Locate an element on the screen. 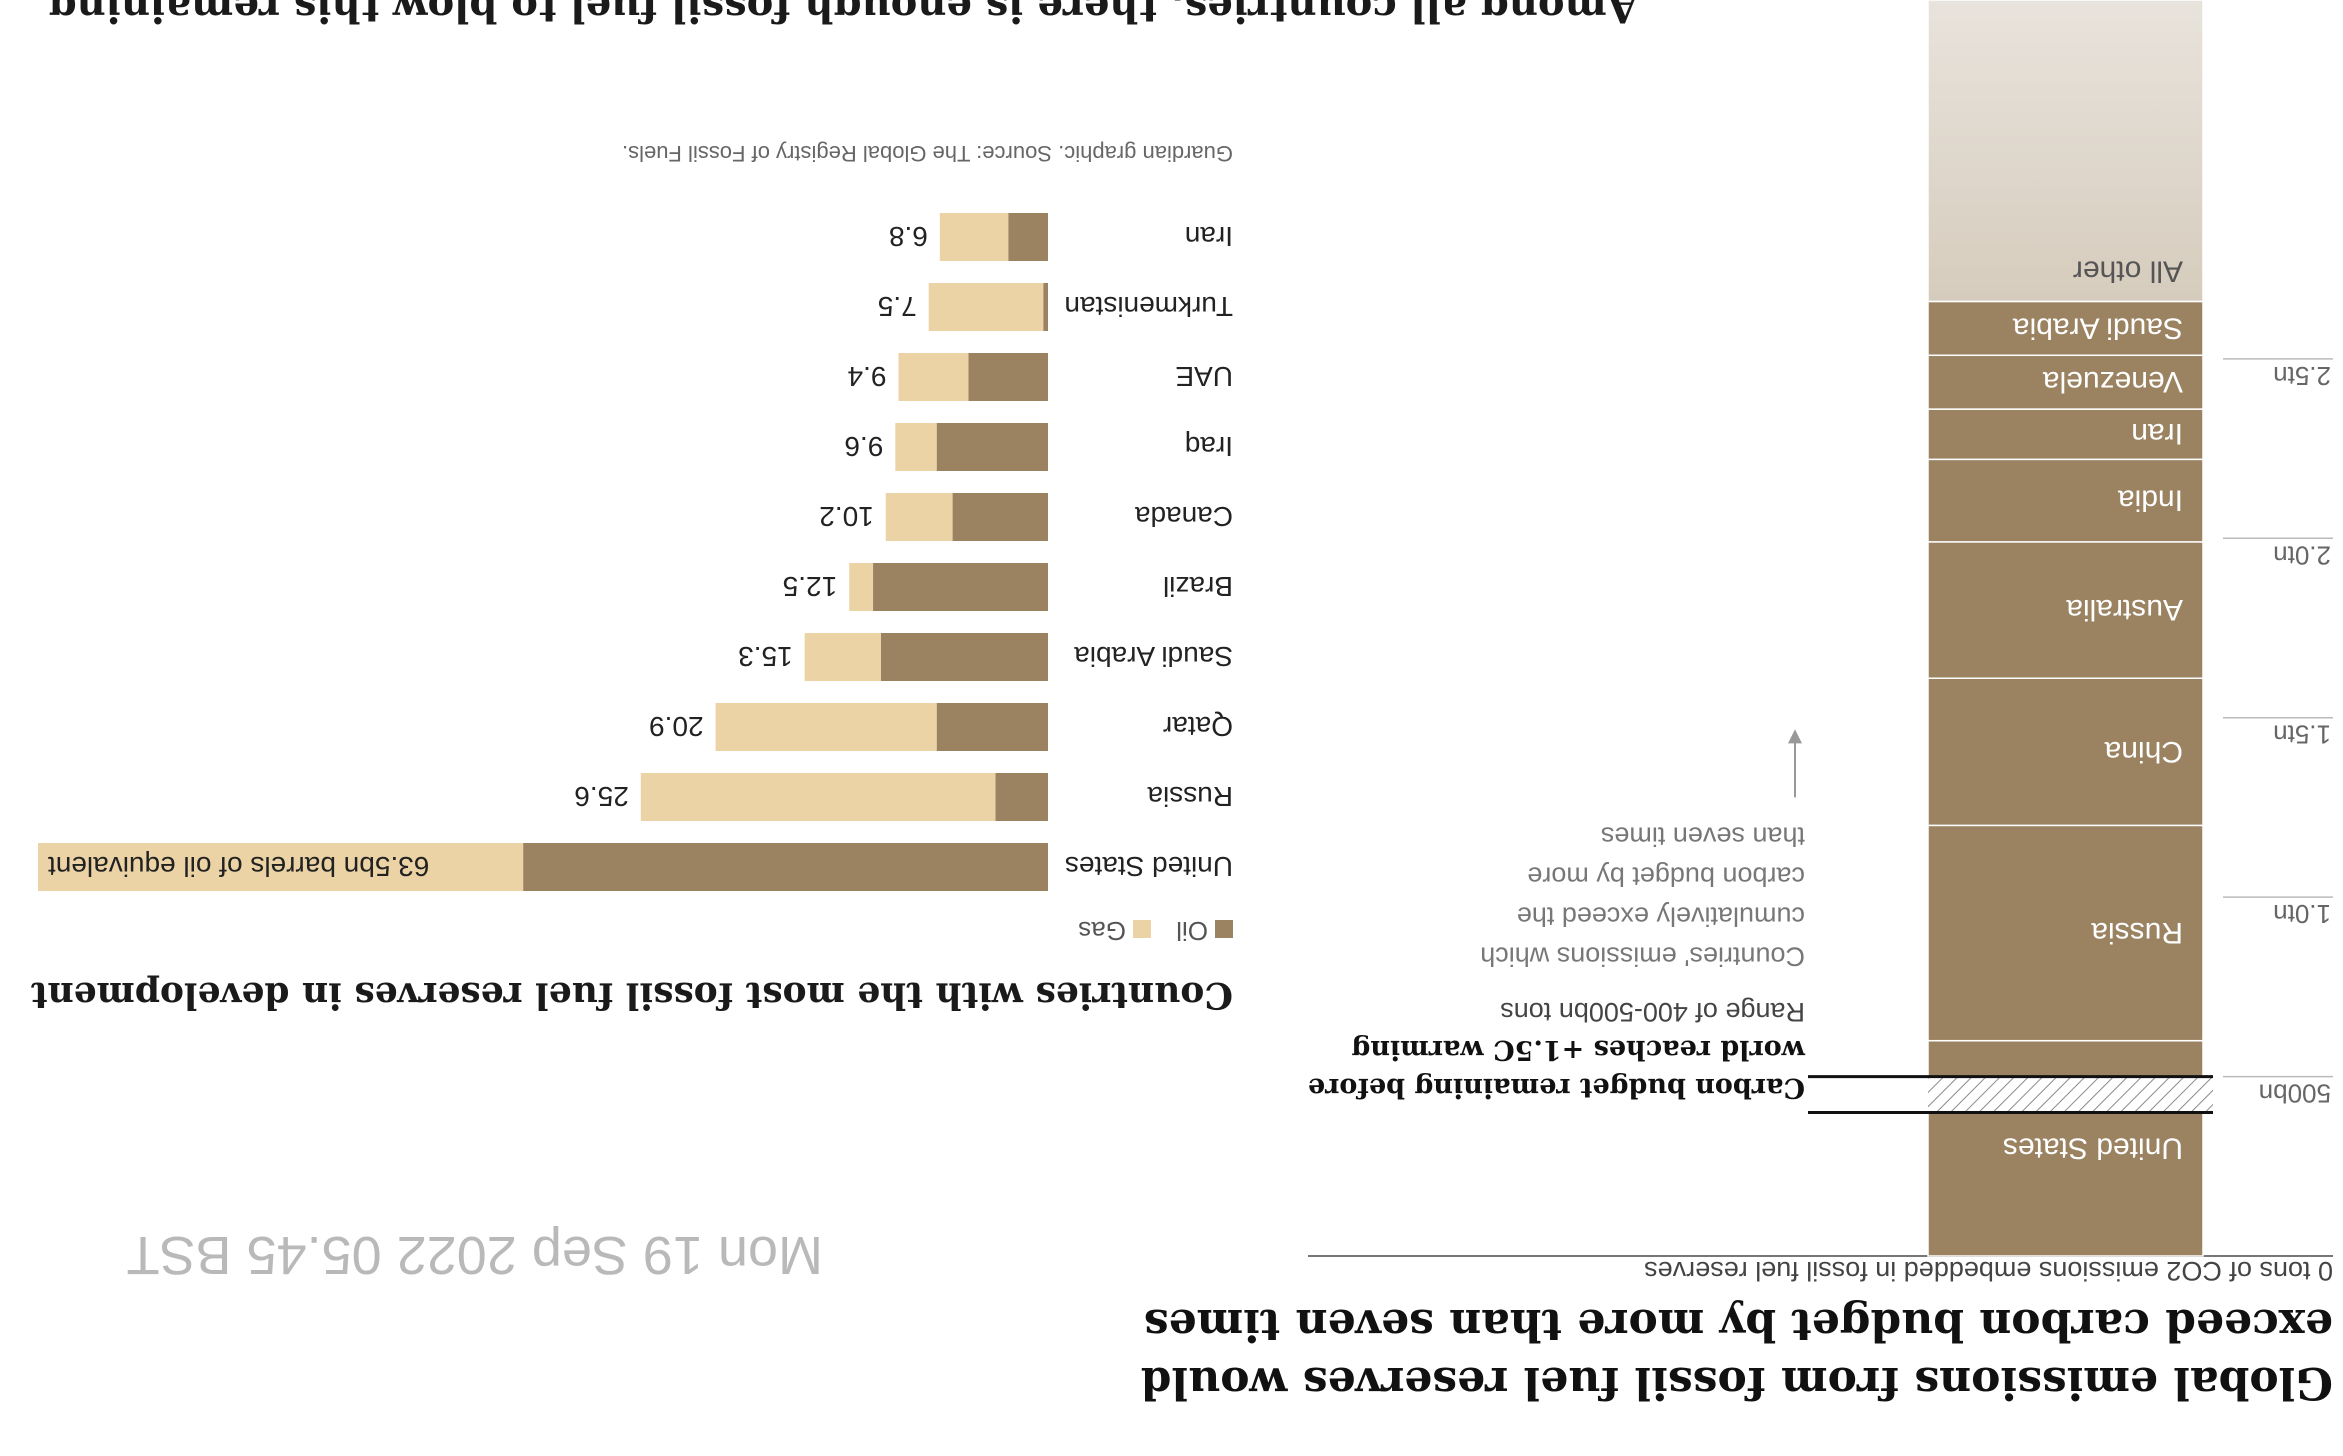 The image size is (2343, 1456). category-label: United States is located at coordinates (1149, 866).